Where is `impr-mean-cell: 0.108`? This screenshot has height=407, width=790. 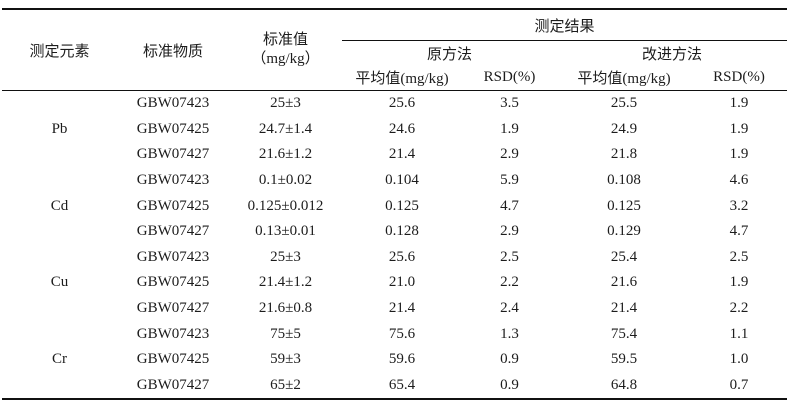
impr-mean-cell: 0.108 is located at coordinates (624, 180).